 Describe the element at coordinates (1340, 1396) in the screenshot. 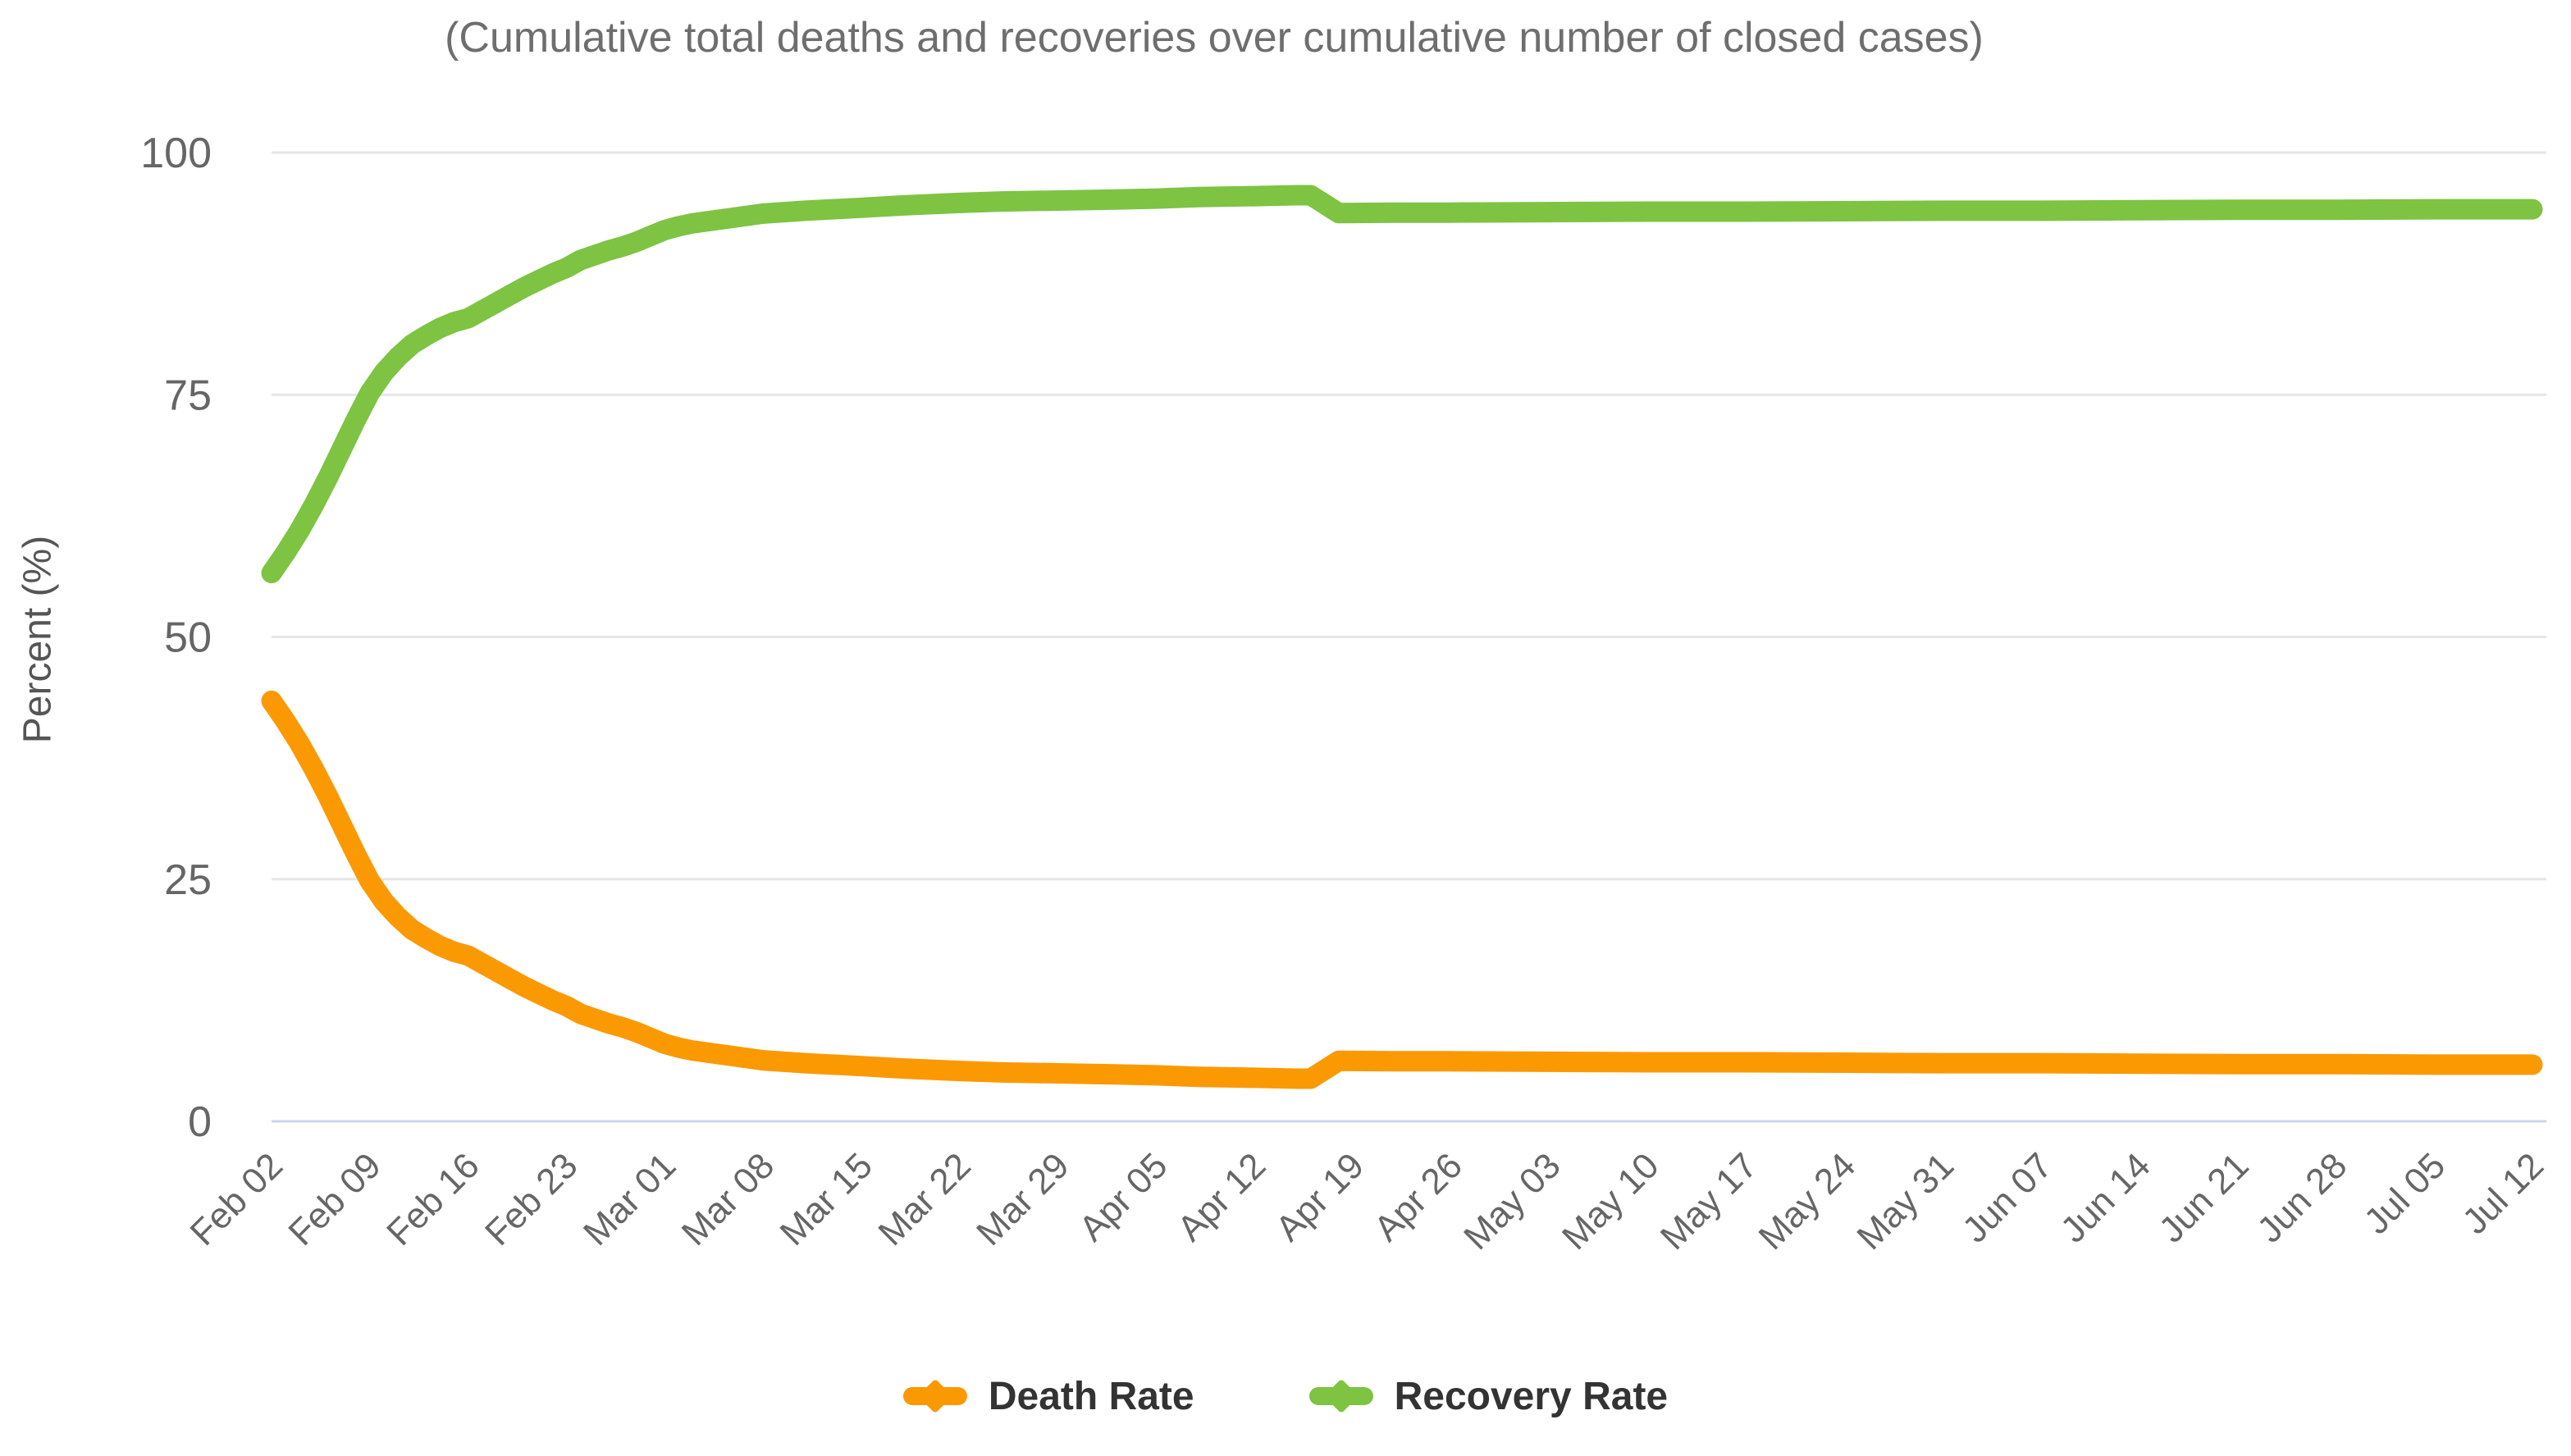

I see `recovery-rate-line-marker-icon` at that location.